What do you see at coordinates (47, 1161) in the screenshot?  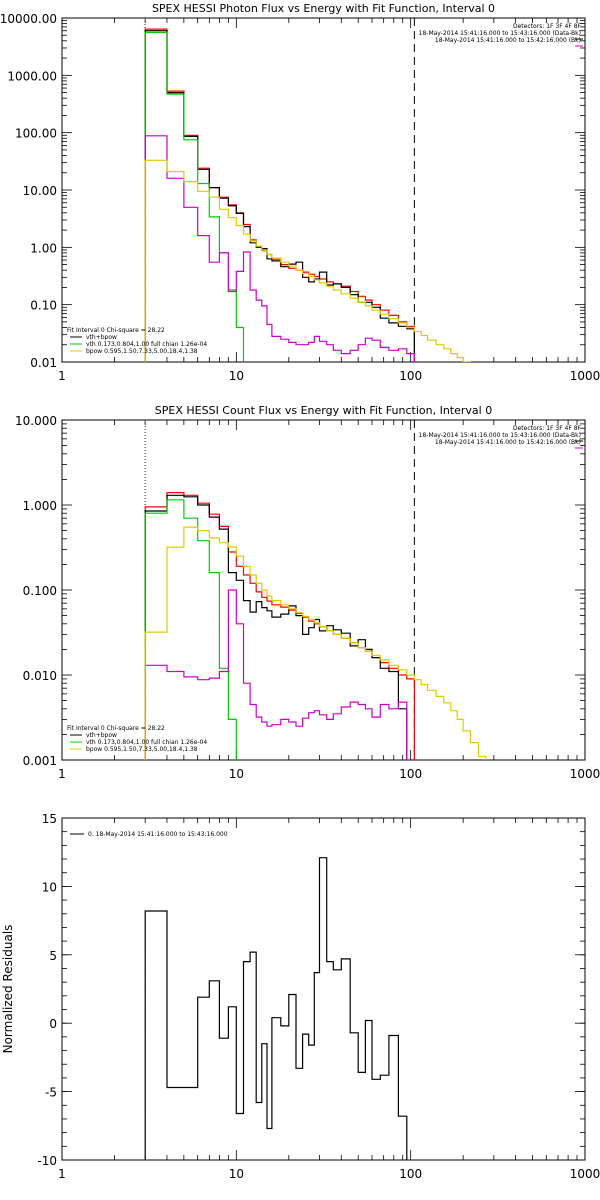 I see `y-tick-label: -10` at bounding box center [47, 1161].